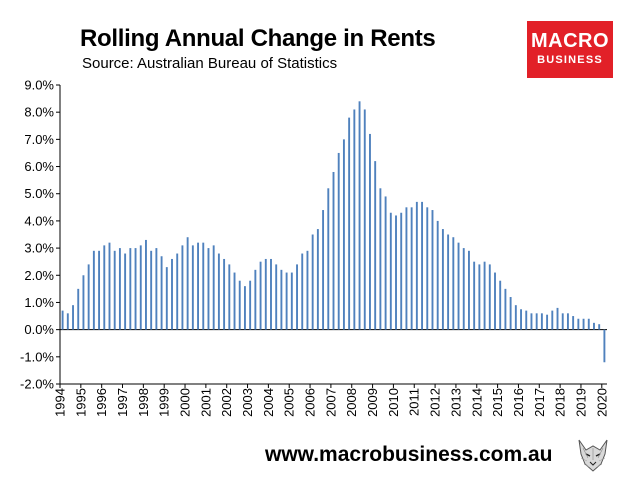 The width and height of the screenshot is (627, 481). What do you see at coordinates (289, 402) in the screenshot?
I see `x-tick-label: 2005` at bounding box center [289, 402].